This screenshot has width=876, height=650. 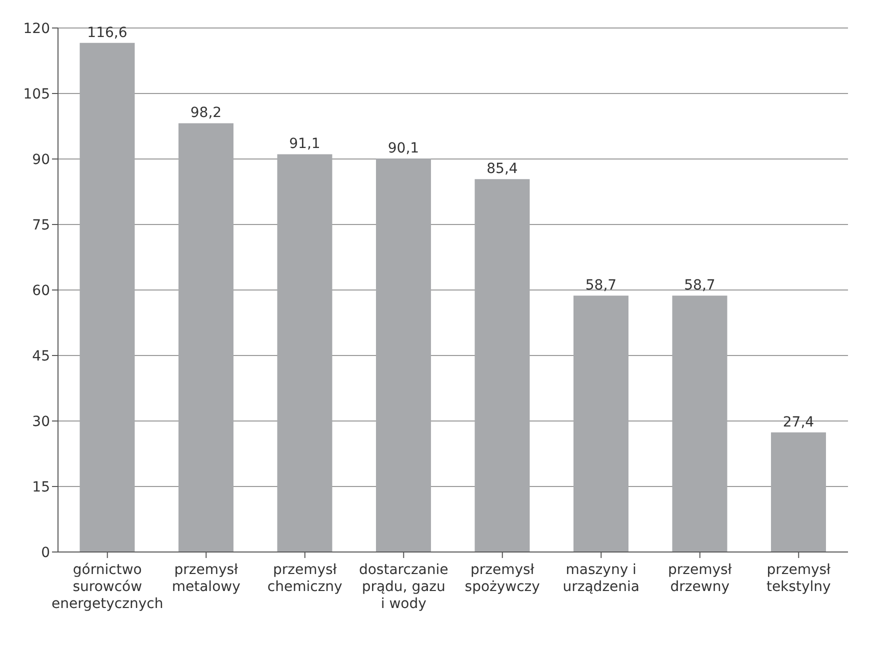 I want to click on y-tick-label: 120, so click(x=36, y=28).